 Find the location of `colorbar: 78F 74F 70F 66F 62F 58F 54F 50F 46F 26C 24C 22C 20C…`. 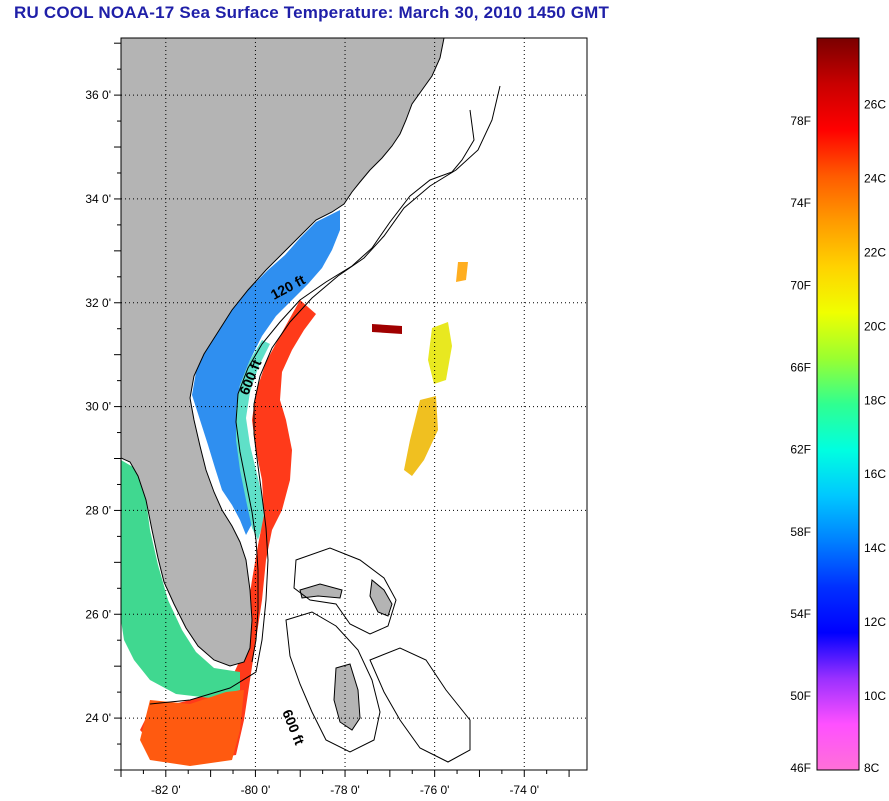

colorbar: 78F 74F 70F 66F 62F 58F 54F 50F 46F 26C 24C 22C 20C… is located at coordinates (838, 406).